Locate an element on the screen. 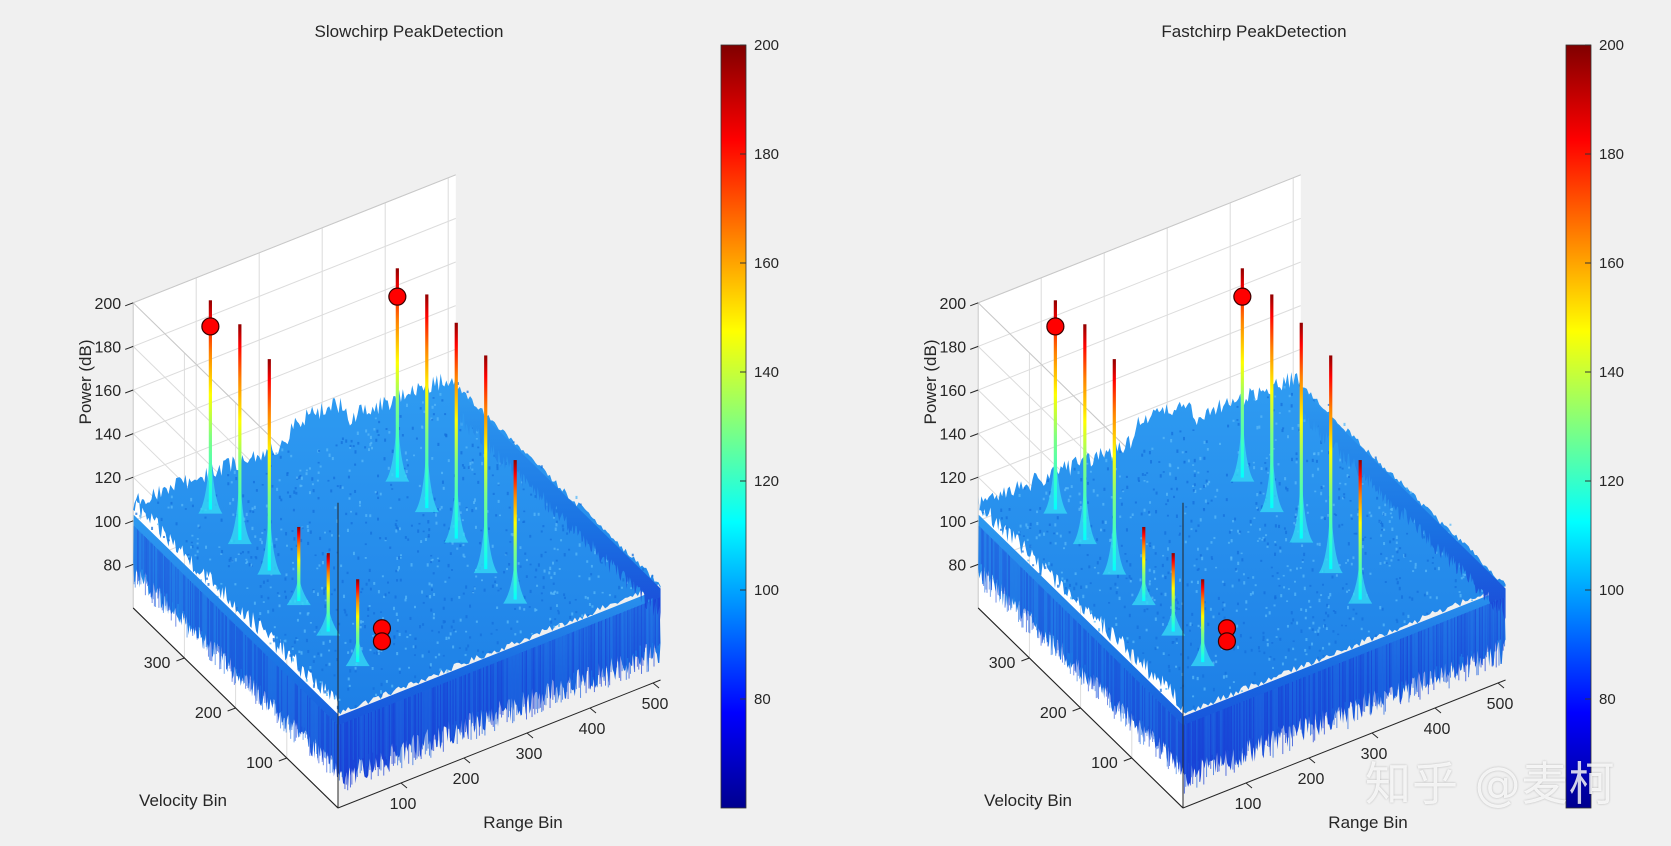  surface-front-face is located at coordinates (499, 687).